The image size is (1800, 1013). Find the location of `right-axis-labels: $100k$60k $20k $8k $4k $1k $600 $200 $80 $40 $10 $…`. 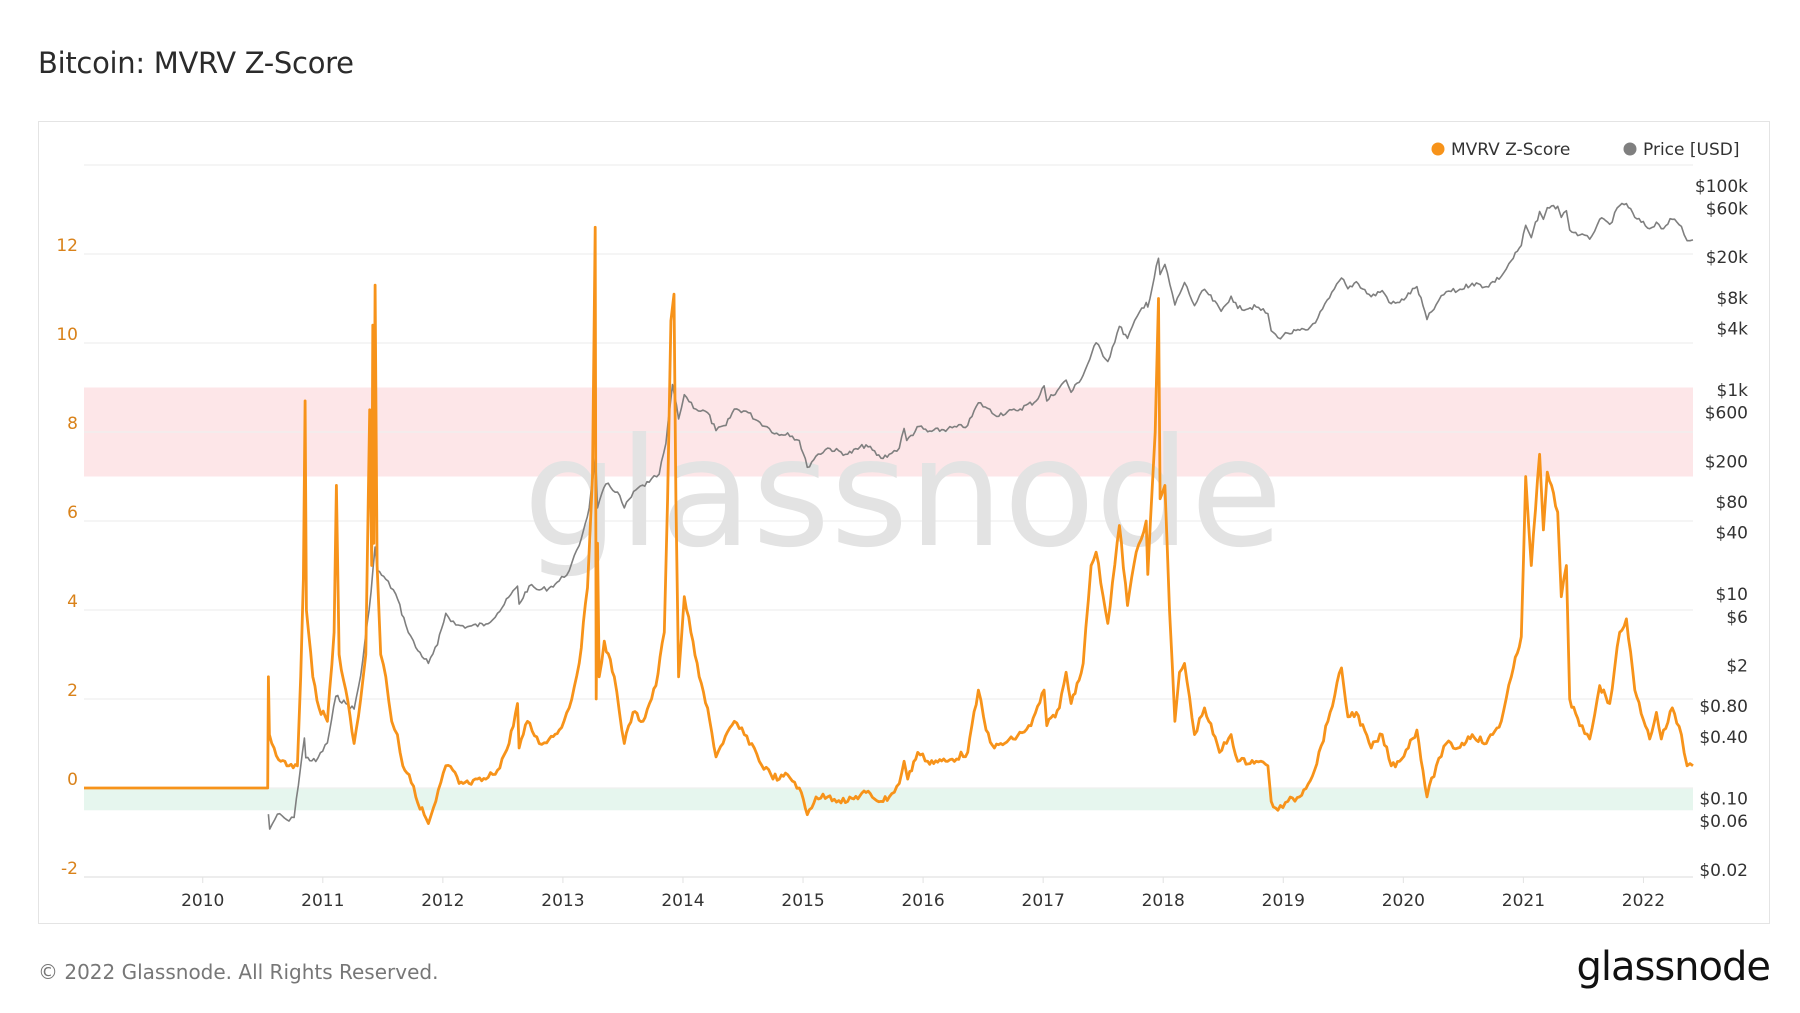

right-axis-labels: $100k$60k $20k $8k $4k $1k $600 $200 $80 $40 $10 $… is located at coordinates (1721, 529).